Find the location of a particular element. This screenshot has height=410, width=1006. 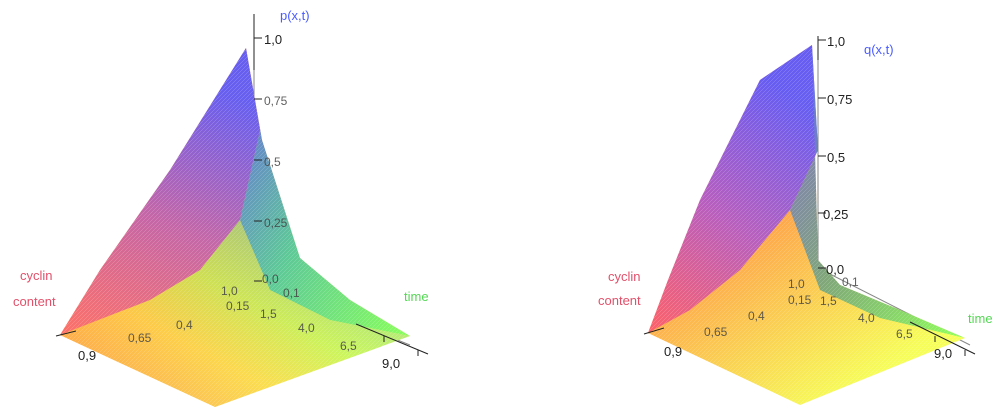

z-axis-title: q(x,t) is located at coordinates (879, 49).